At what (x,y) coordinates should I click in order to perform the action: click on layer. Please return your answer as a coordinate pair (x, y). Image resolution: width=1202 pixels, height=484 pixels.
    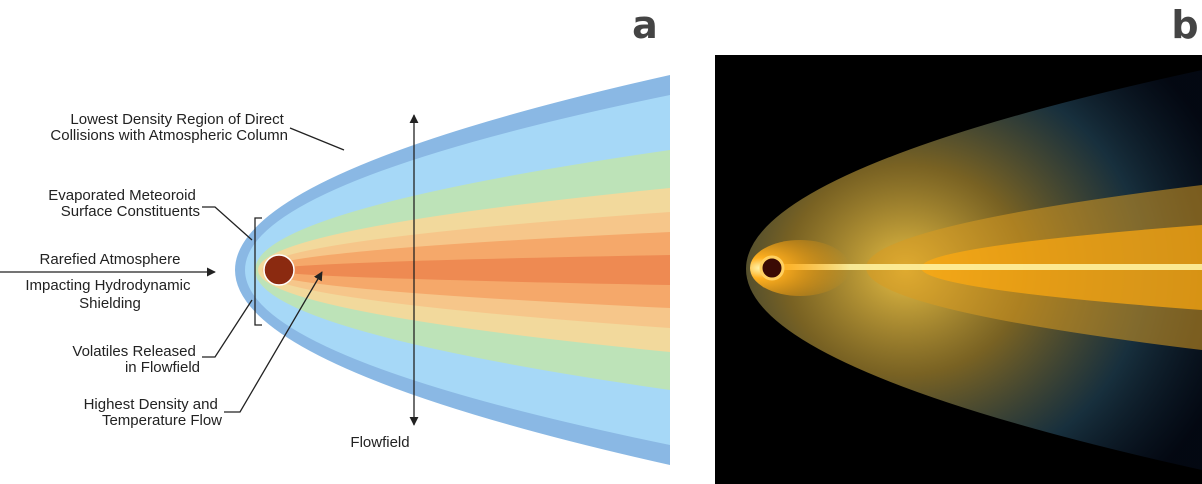
    Looking at the image, I should click on (470, 270).